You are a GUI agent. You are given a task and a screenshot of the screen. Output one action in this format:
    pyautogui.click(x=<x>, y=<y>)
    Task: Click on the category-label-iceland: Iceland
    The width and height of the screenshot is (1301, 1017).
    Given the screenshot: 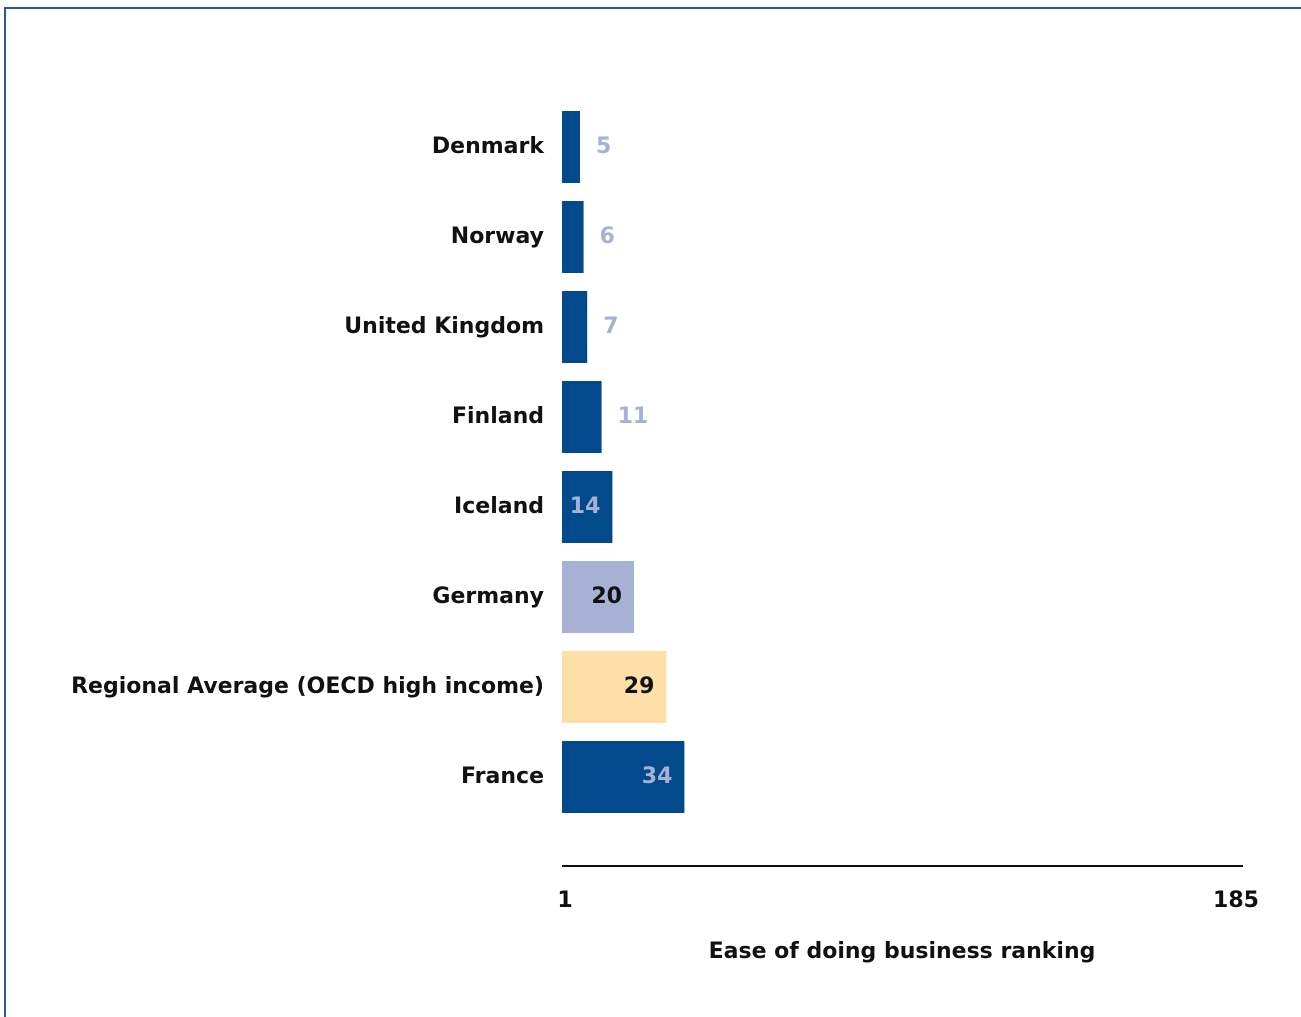 What is the action you would take?
    pyautogui.click(x=499, y=506)
    